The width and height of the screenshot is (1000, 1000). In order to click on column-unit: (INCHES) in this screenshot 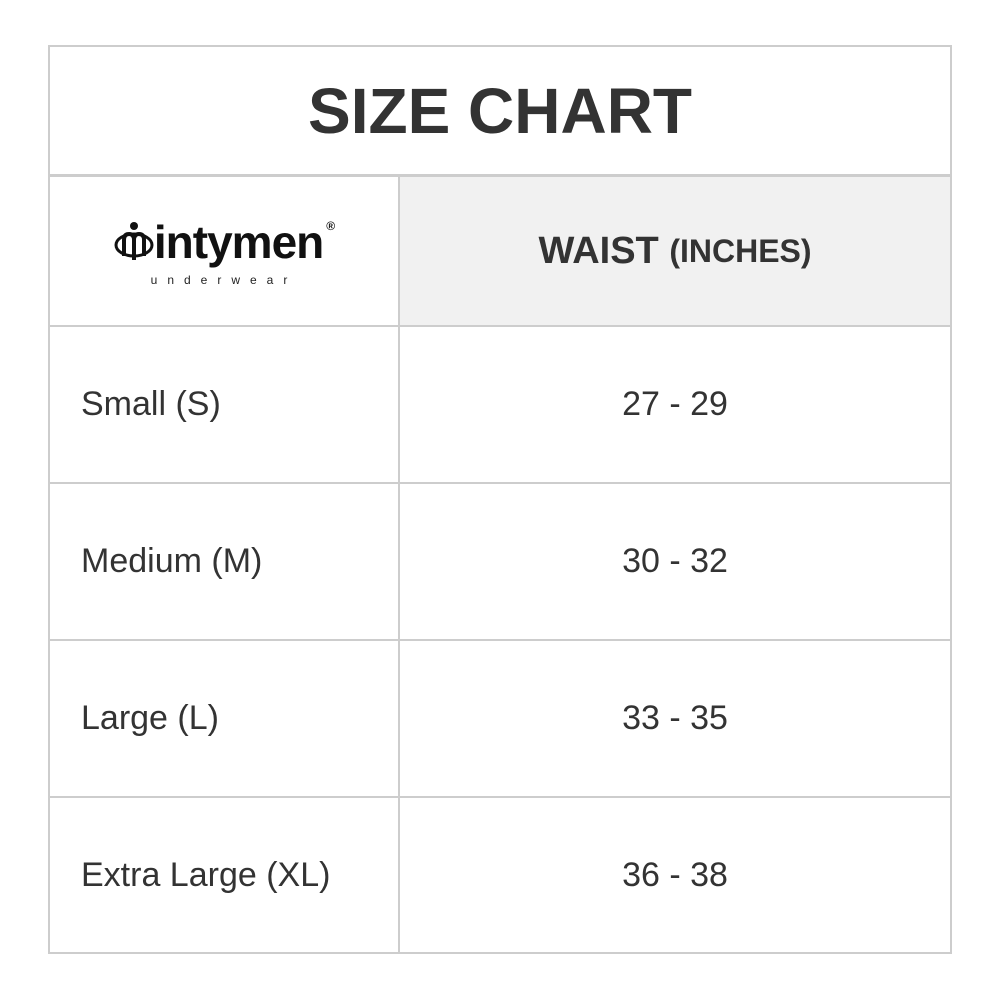, I will do `click(740, 250)`.